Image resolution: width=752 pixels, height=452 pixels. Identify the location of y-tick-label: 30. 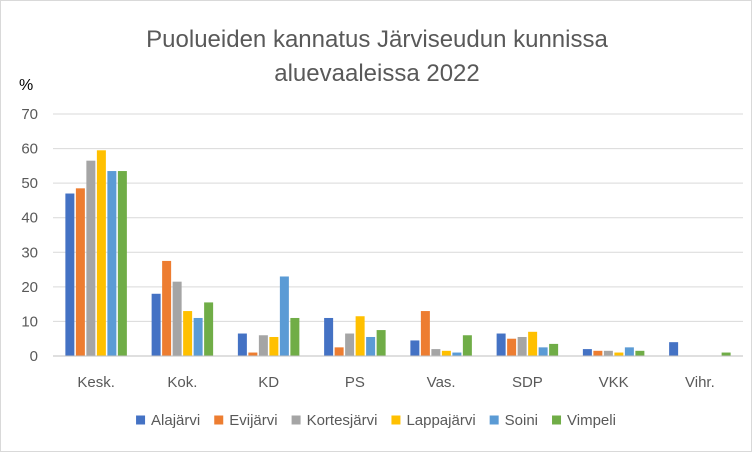
(29, 252).